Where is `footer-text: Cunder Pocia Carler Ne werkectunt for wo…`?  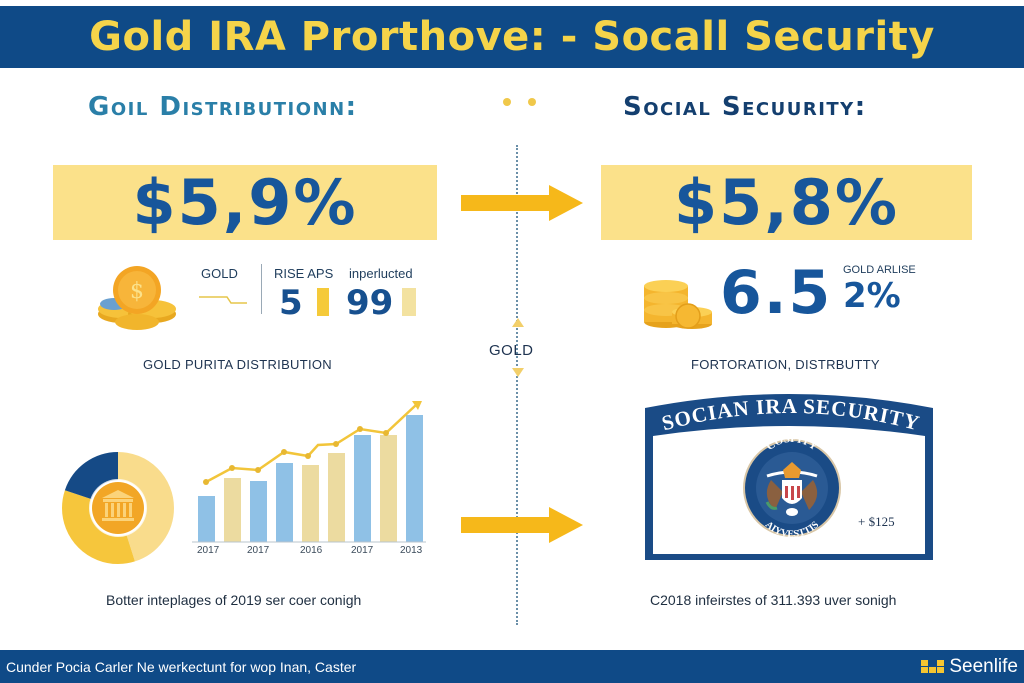
footer-text: Cunder Pocia Carler Ne werkectunt for wo… is located at coordinates (181, 666).